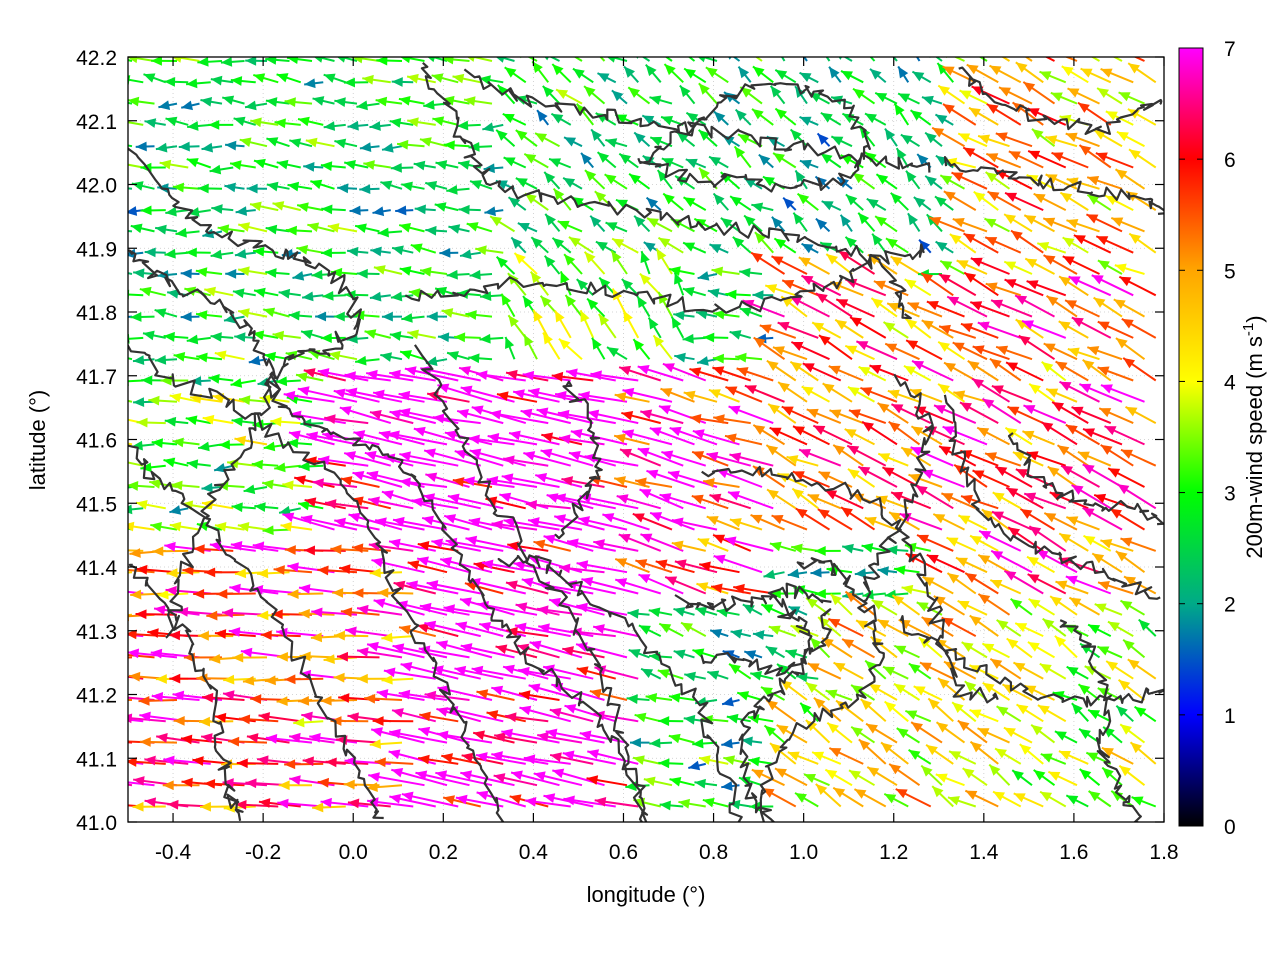 The width and height of the screenshot is (1280, 960). I want to click on colorbar, so click(1191, 437).